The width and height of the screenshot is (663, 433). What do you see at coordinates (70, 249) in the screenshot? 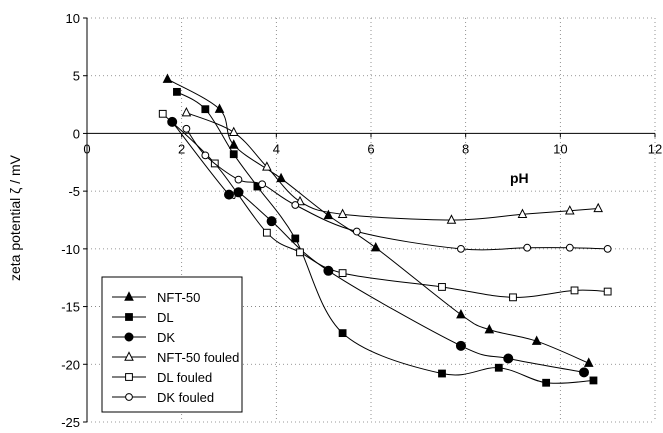
I see `y-tick-label-4: -10` at bounding box center [70, 249].